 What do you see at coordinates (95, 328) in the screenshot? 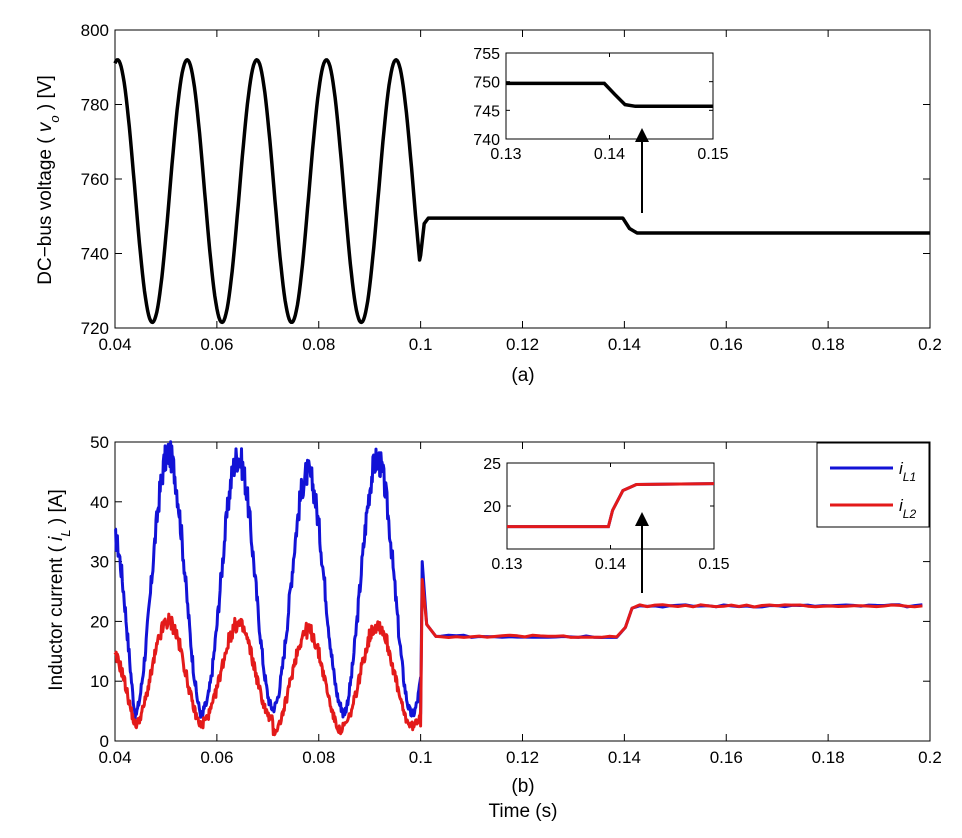
I see `voltage-y-tick-label: 720` at bounding box center [95, 328].